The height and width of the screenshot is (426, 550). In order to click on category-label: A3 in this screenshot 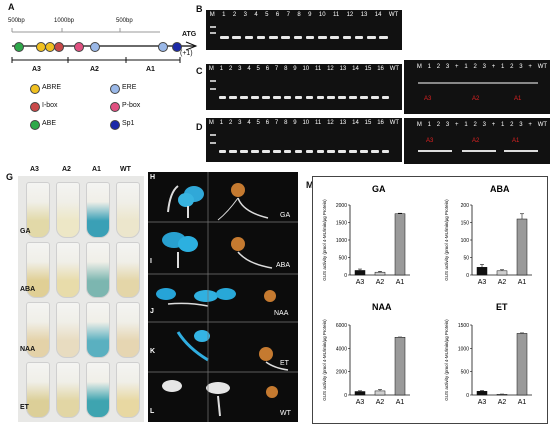, I will do `click(360, 402)`.